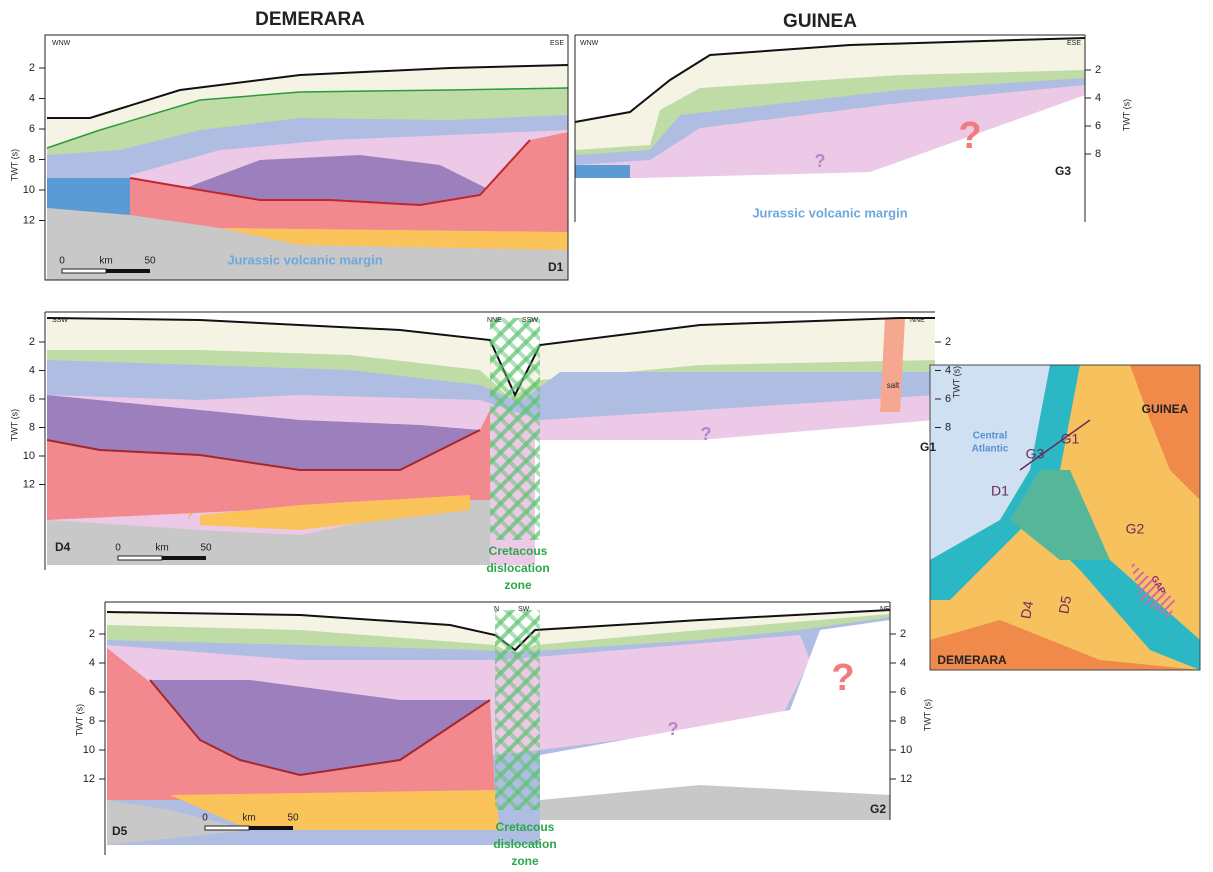 The width and height of the screenshot is (1213, 872). I want to click on section-d1, so click(306, 157).